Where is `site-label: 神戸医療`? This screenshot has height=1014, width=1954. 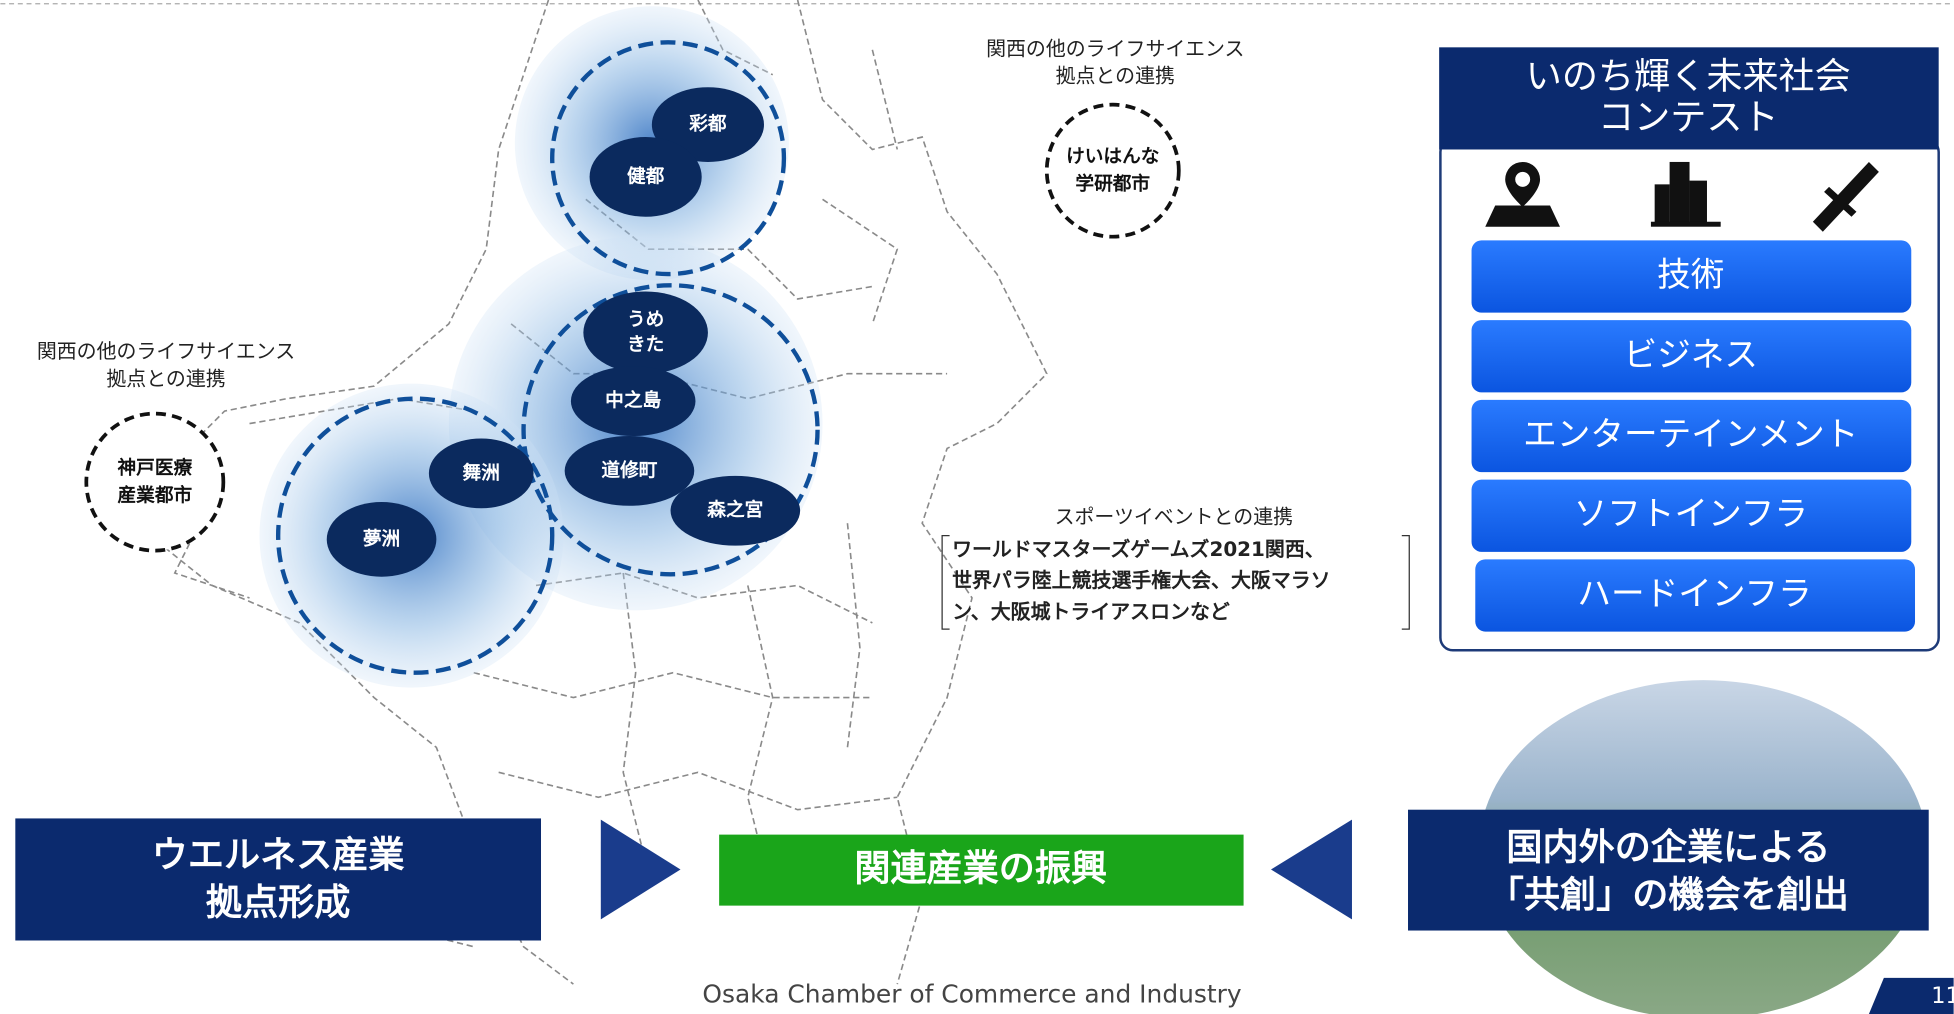 site-label: 神戸医療 is located at coordinates (154, 468).